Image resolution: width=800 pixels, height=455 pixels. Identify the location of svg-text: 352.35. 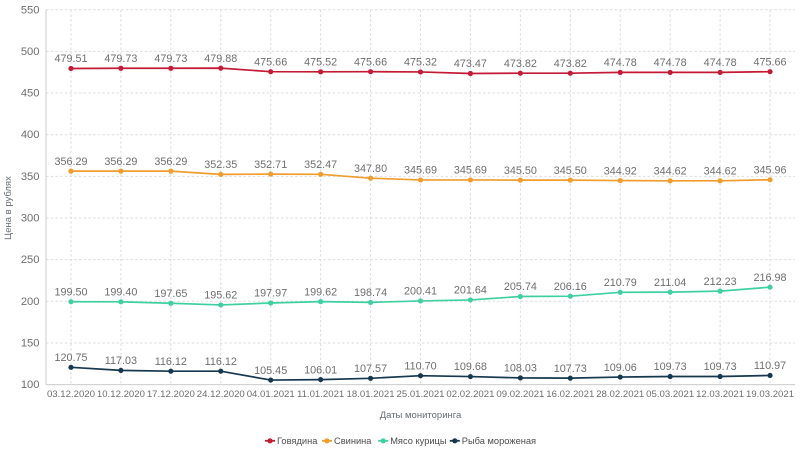
(220, 165).